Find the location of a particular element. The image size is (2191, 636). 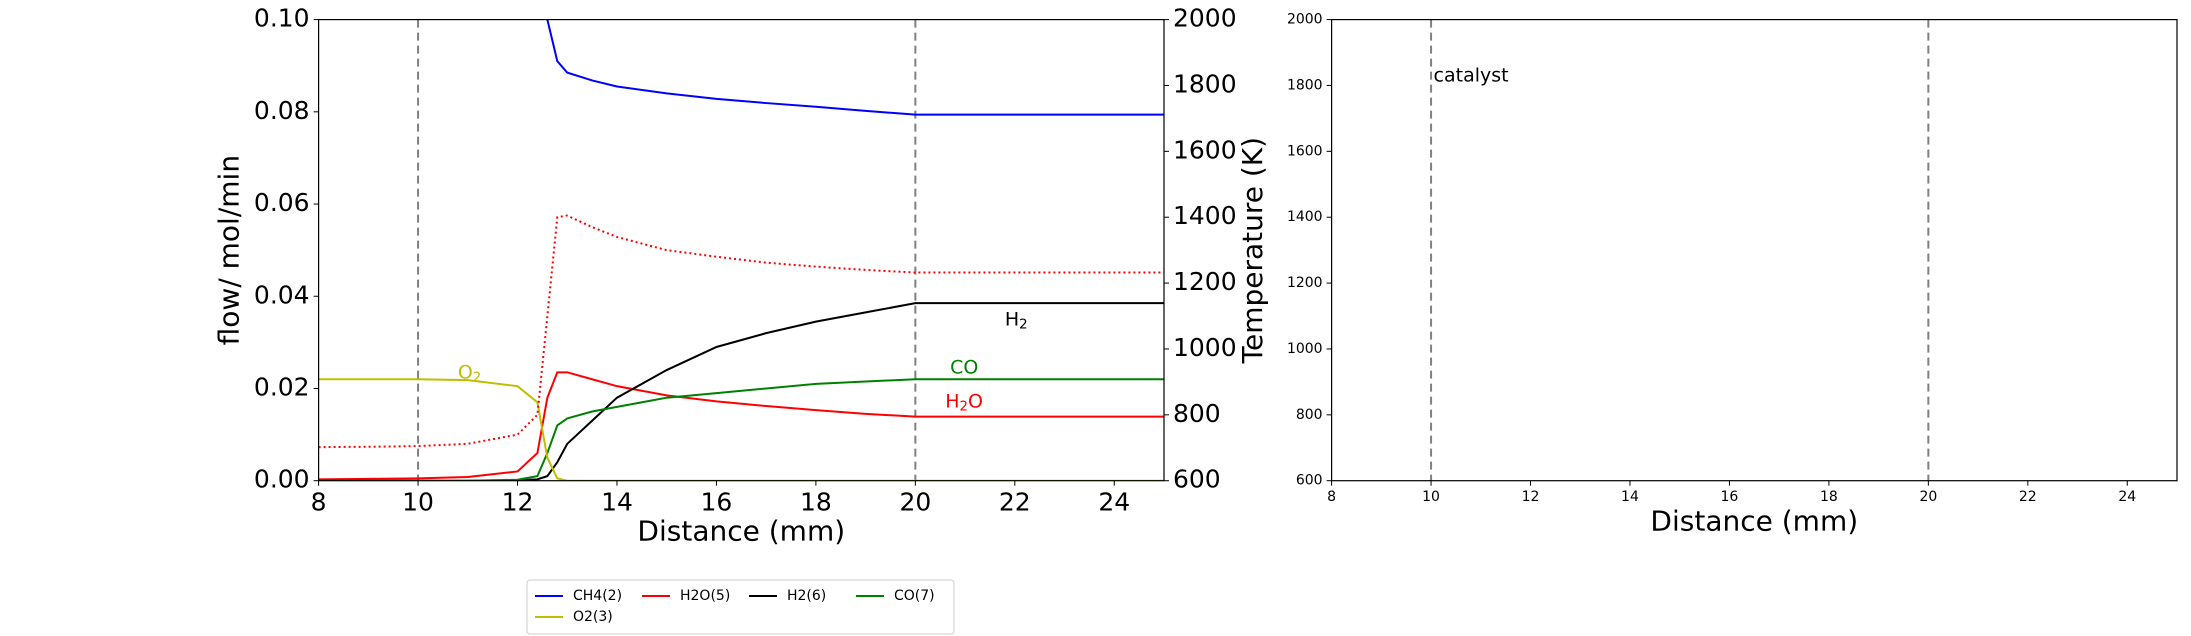

y-tick-label: 600 is located at coordinates (1309, 481).